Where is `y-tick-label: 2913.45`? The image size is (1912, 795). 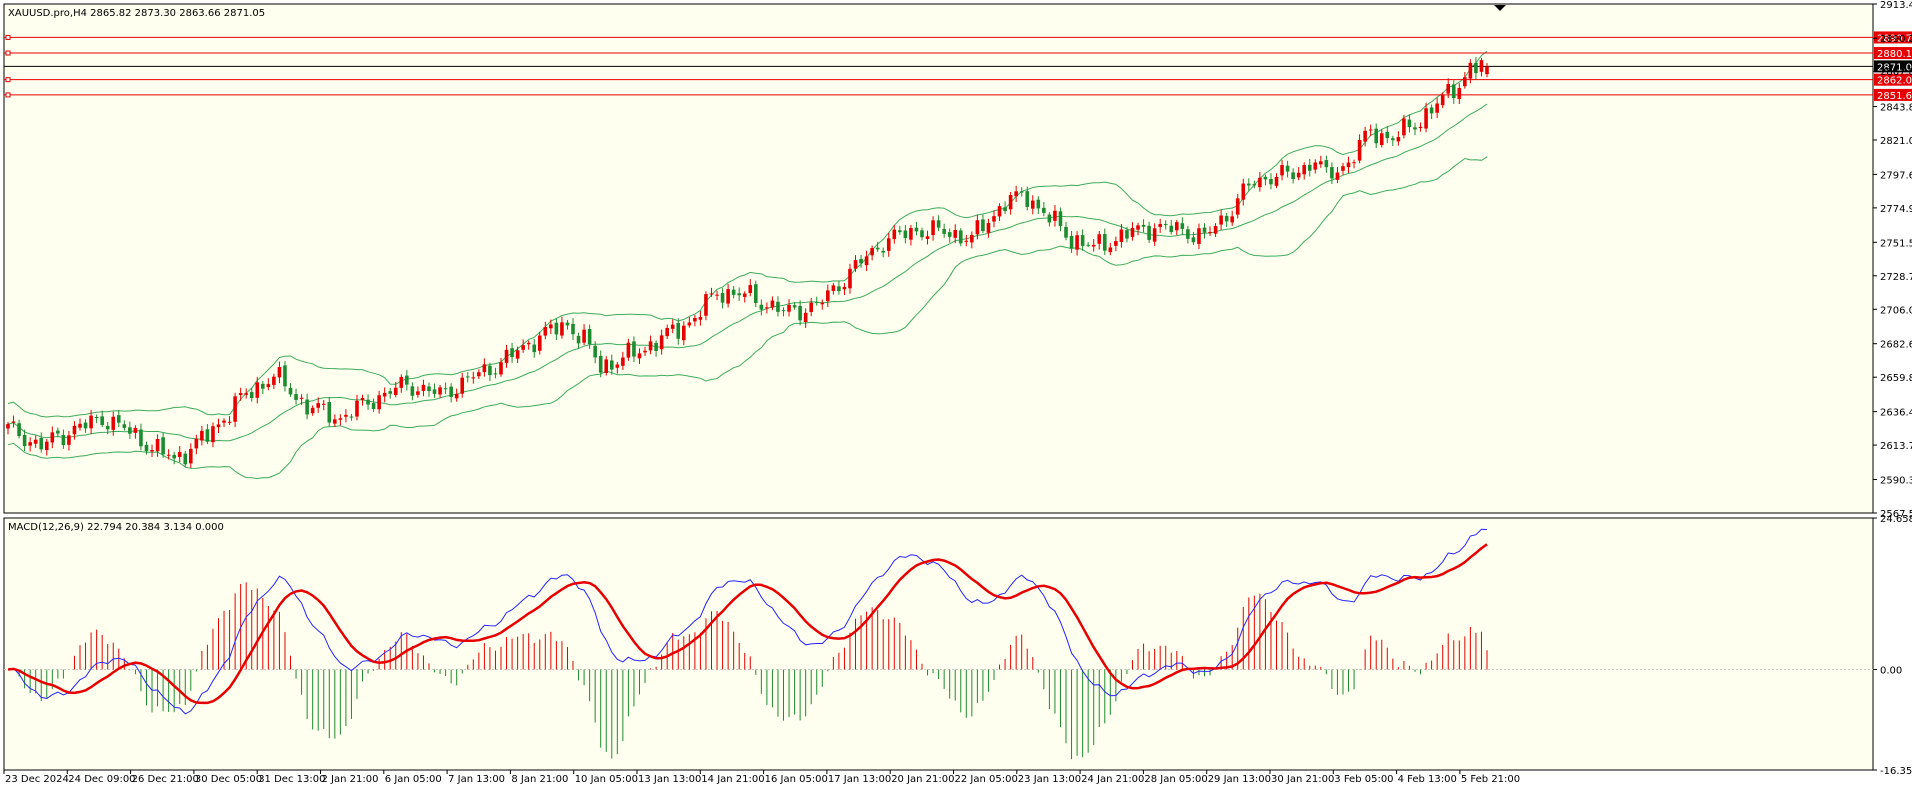
y-tick-label: 2913.45 is located at coordinates (1896, 5).